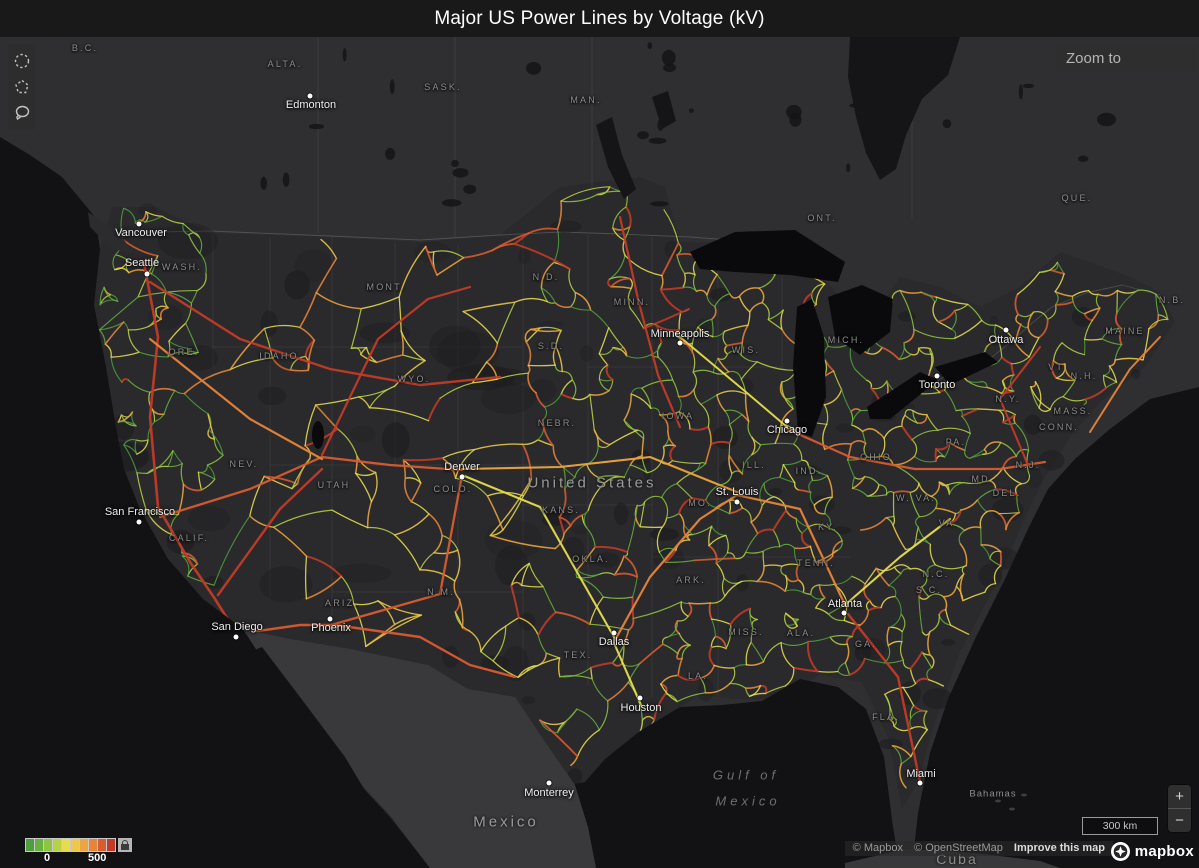  Describe the element at coordinates (1126, 58) in the screenshot. I see `zoom-to-button: Zoom to` at that location.